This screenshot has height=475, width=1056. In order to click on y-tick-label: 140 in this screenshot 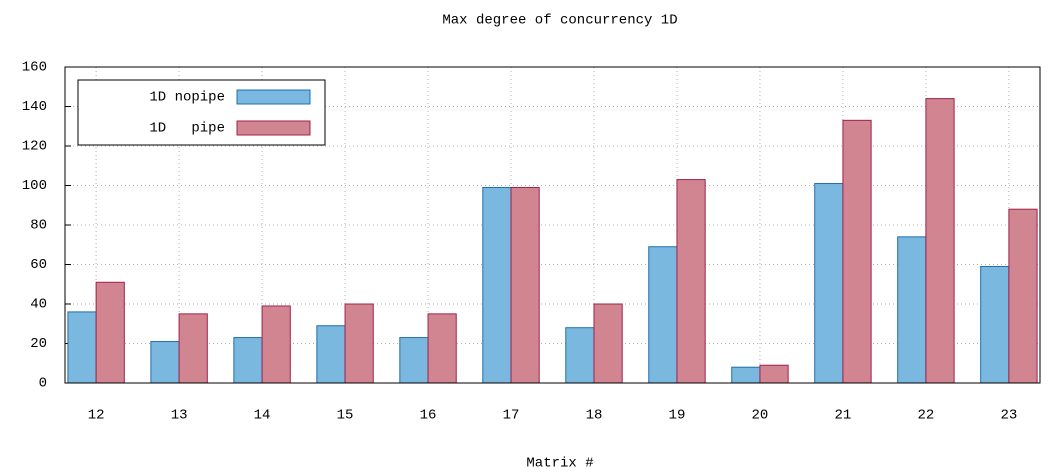, I will do `click(34, 107)`.